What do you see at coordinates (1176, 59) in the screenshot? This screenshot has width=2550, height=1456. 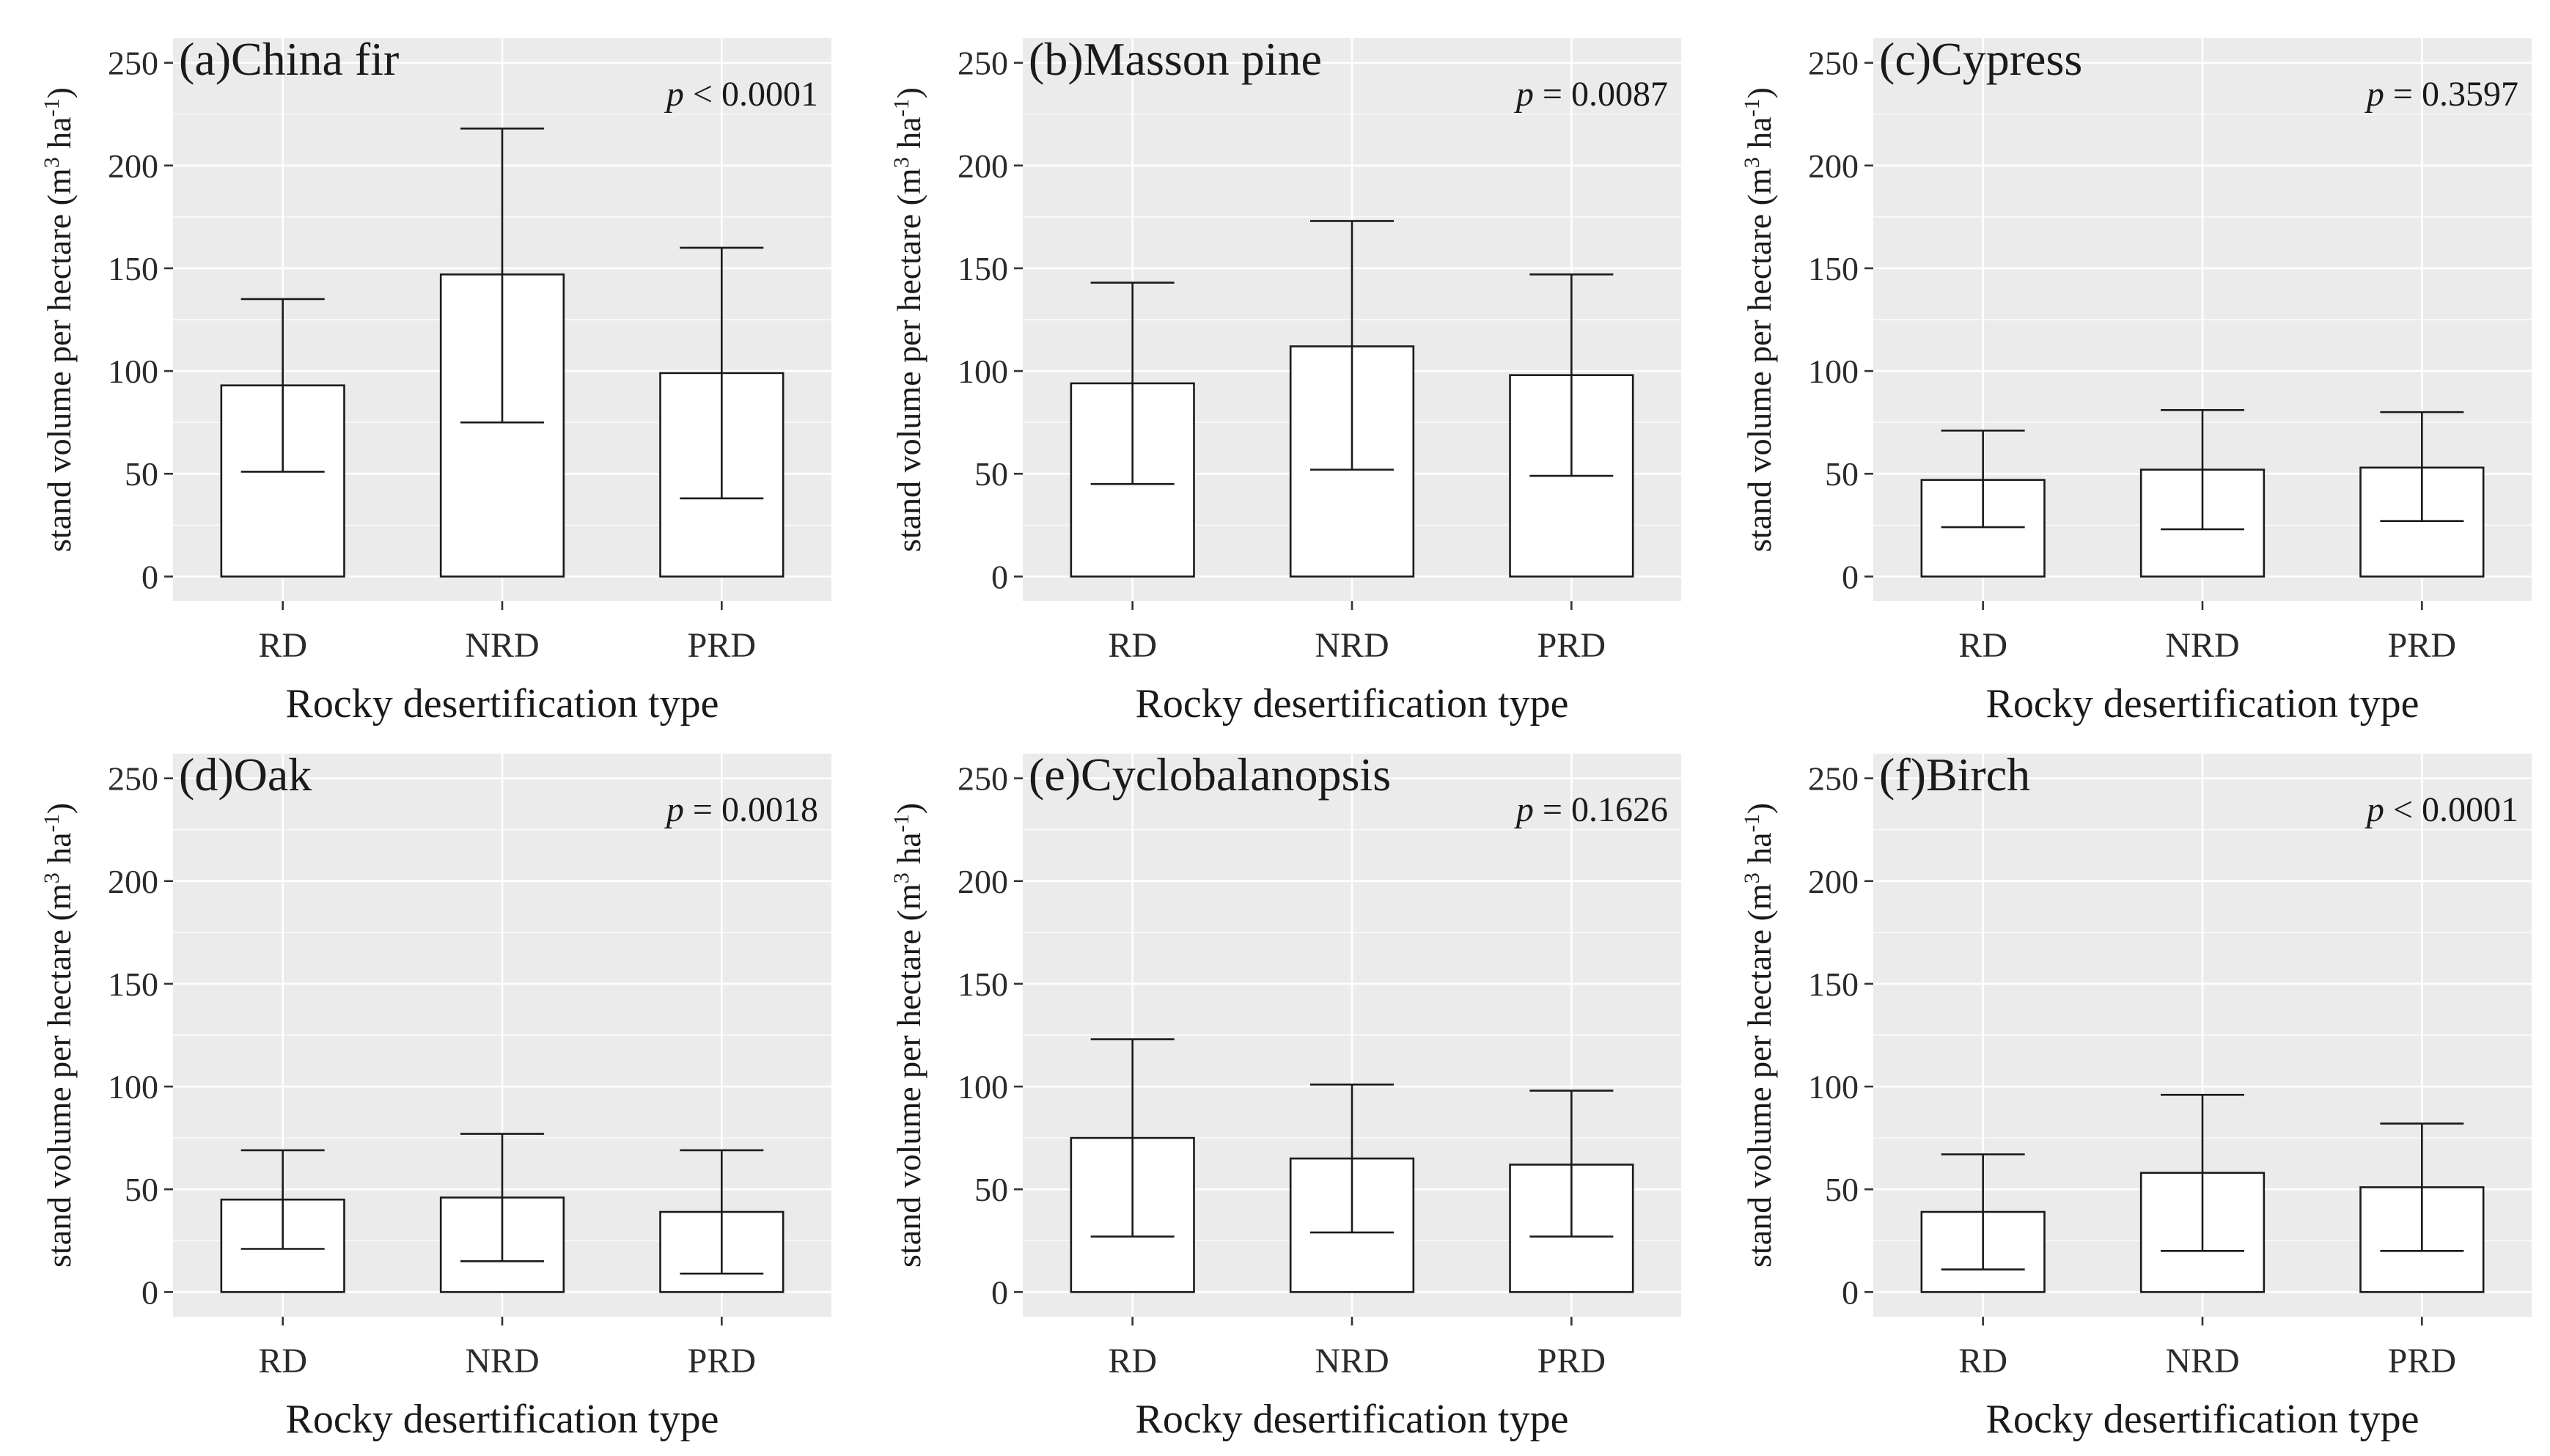 I see `panel-title: (b)Masson pine` at bounding box center [1176, 59].